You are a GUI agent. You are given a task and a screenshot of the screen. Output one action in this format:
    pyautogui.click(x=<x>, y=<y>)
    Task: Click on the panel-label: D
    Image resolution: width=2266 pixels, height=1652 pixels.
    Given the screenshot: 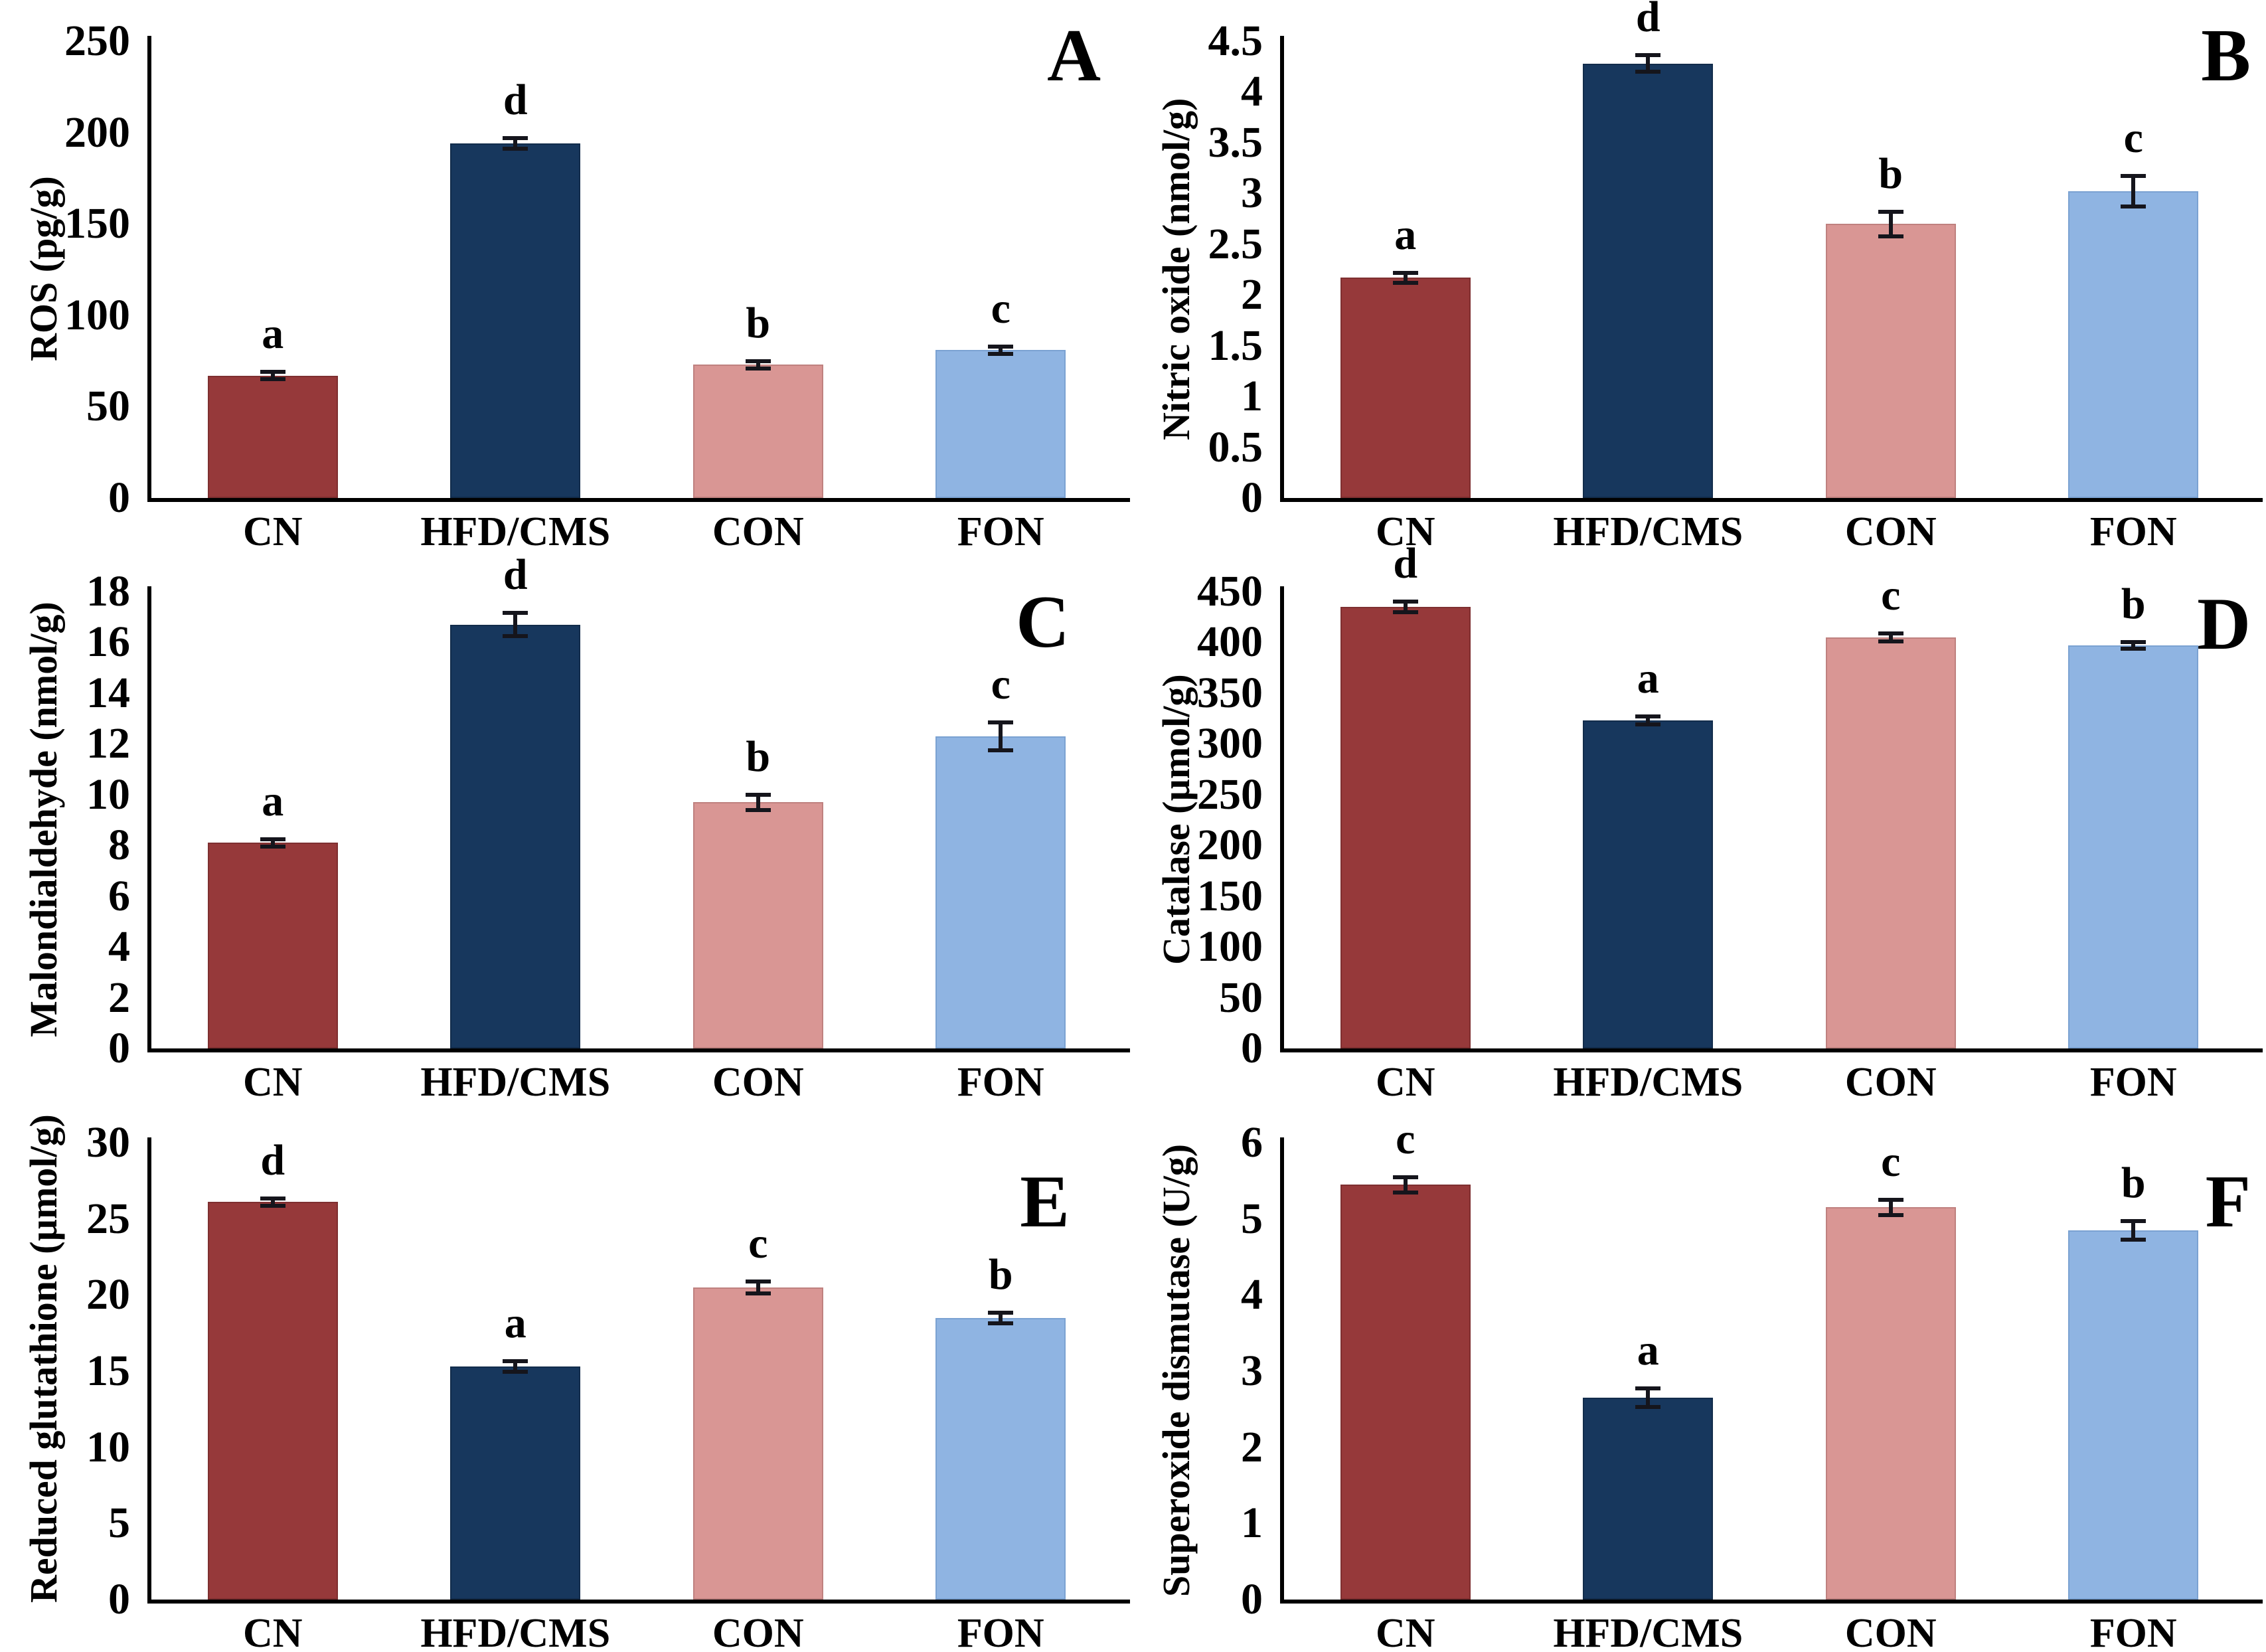 What is the action you would take?
    pyautogui.click(x=2224, y=624)
    